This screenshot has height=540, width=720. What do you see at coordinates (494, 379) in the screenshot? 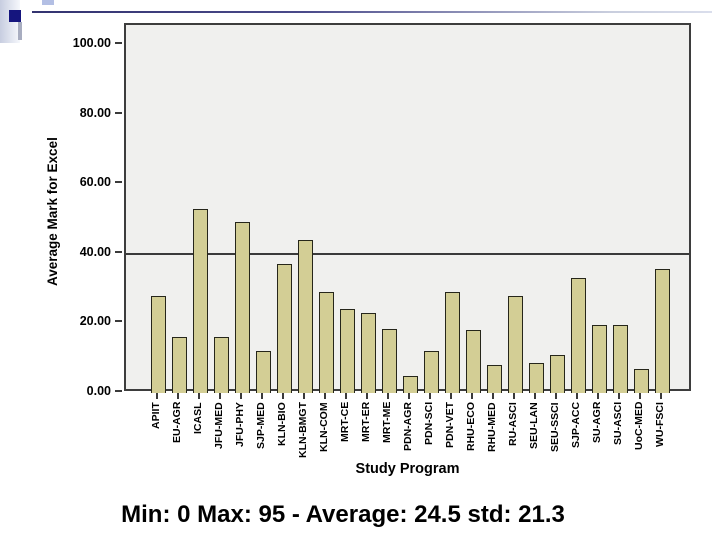
I see `bar-RHU-MED` at bounding box center [494, 379].